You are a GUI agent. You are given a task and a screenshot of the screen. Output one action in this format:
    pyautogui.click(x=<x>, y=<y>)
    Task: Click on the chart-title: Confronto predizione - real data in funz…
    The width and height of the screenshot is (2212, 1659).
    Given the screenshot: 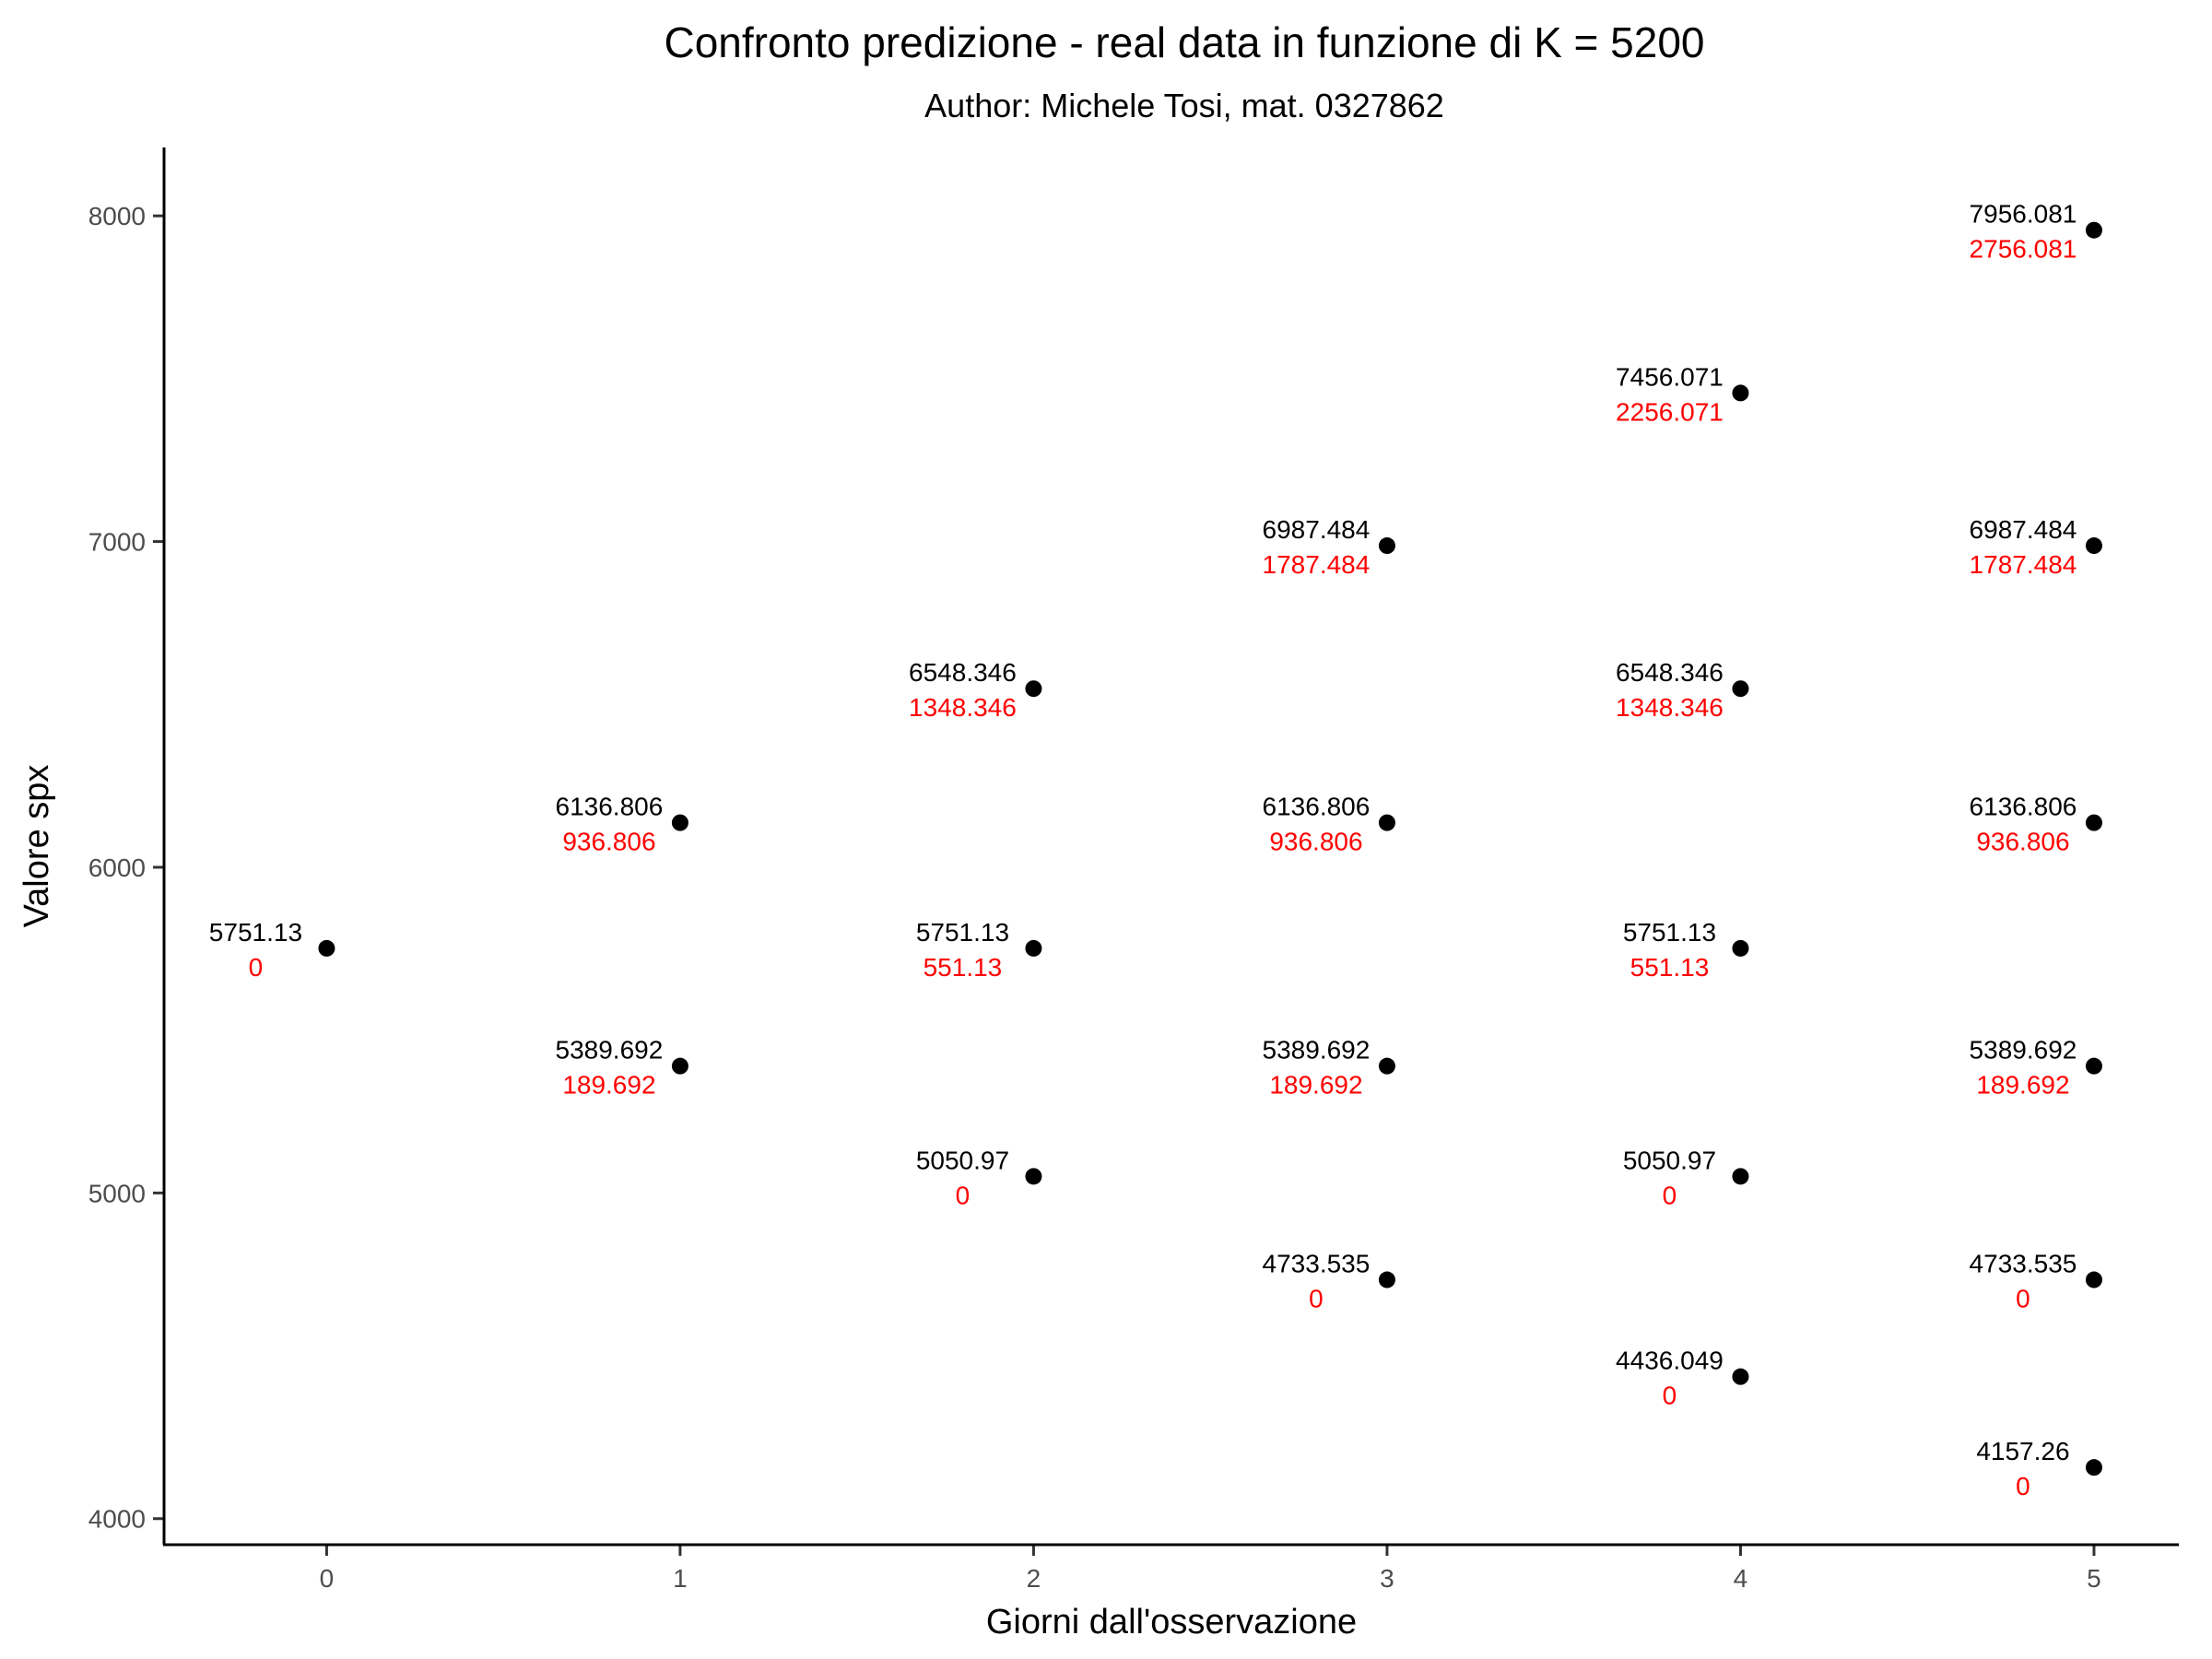 What is the action you would take?
    pyautogui.click(x=1184, y=42)
    